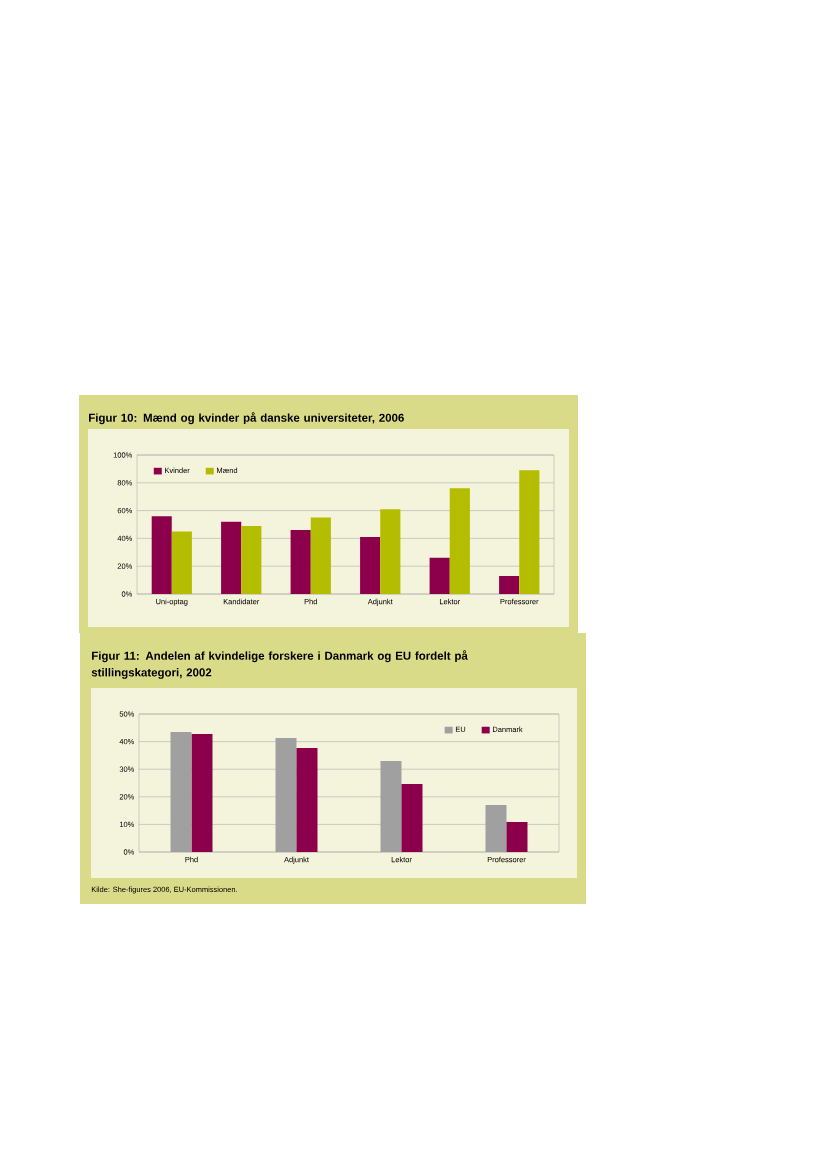 Image resolution: width=826 pixels, height=1169 pixels. What do you see at coordinates (246, 418) in the screenshot?
I see `chart-title: Figur 10: Mænd og kvinder på danske universiteter, 2006` at bounding box center [246, 418].